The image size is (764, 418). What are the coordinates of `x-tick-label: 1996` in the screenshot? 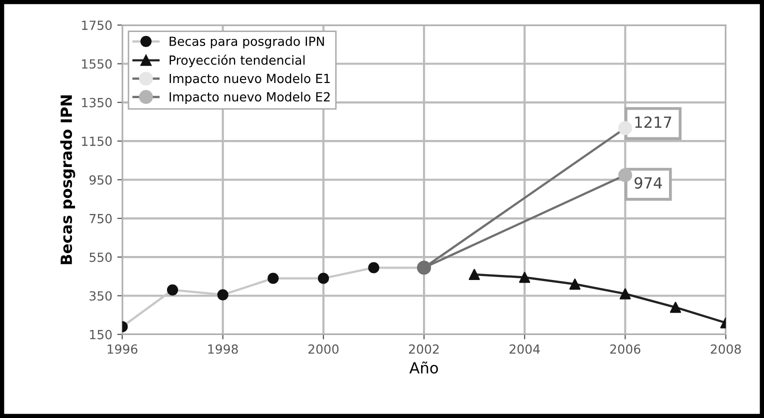 It's located at (123, 349).